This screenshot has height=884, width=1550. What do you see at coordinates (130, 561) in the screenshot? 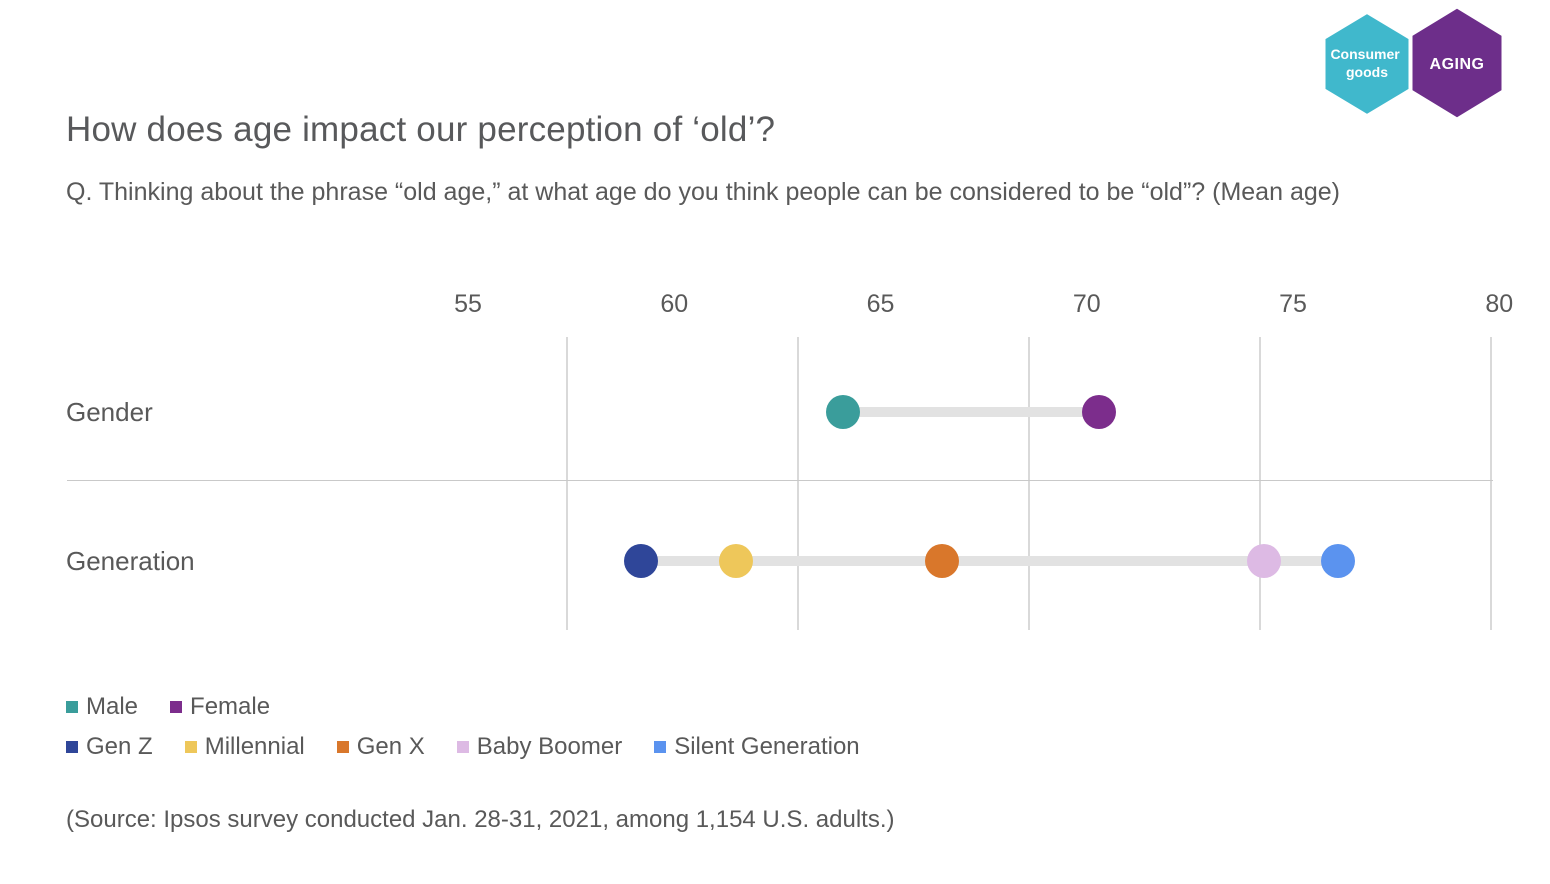
I see `row-label-generation: Generation` at bounding box center [130, 561].